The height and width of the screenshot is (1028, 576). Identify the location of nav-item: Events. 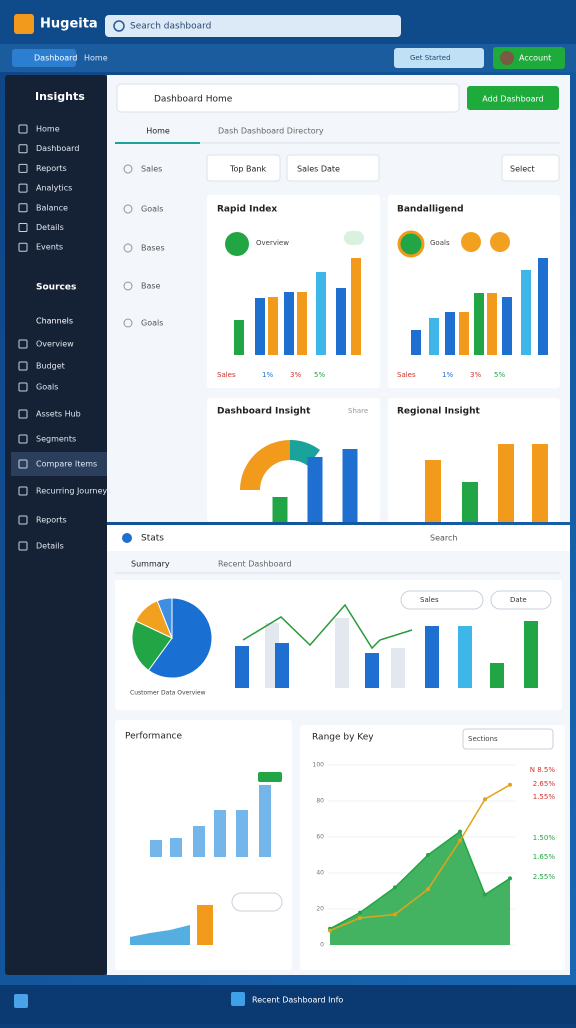
(49, 247).